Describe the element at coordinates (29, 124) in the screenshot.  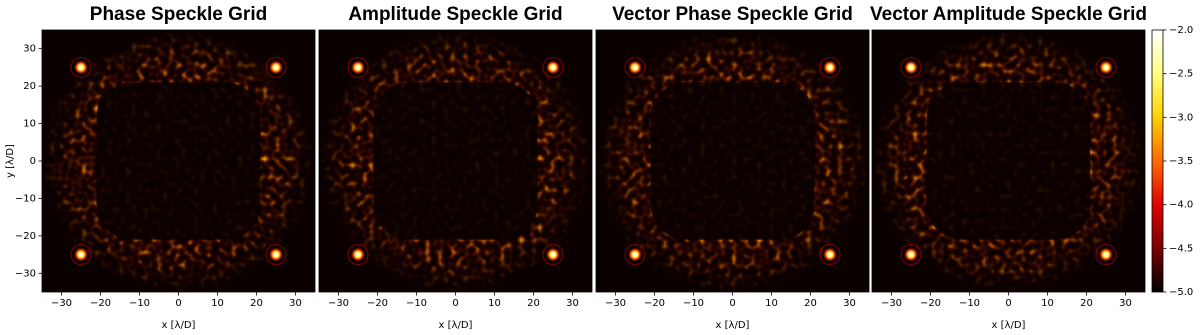
I see `y-tick-label: 10` at that location.